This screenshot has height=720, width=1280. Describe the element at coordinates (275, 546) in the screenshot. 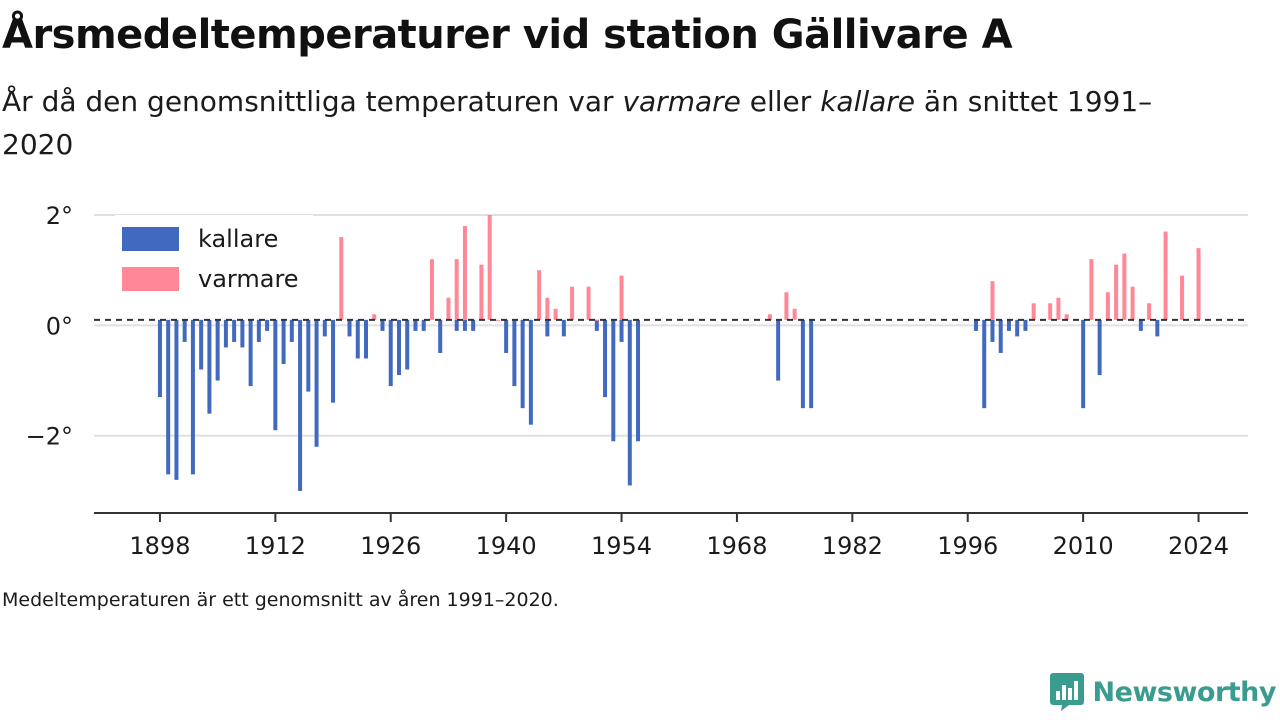

I see `x-tick-label: 1912` at that location.